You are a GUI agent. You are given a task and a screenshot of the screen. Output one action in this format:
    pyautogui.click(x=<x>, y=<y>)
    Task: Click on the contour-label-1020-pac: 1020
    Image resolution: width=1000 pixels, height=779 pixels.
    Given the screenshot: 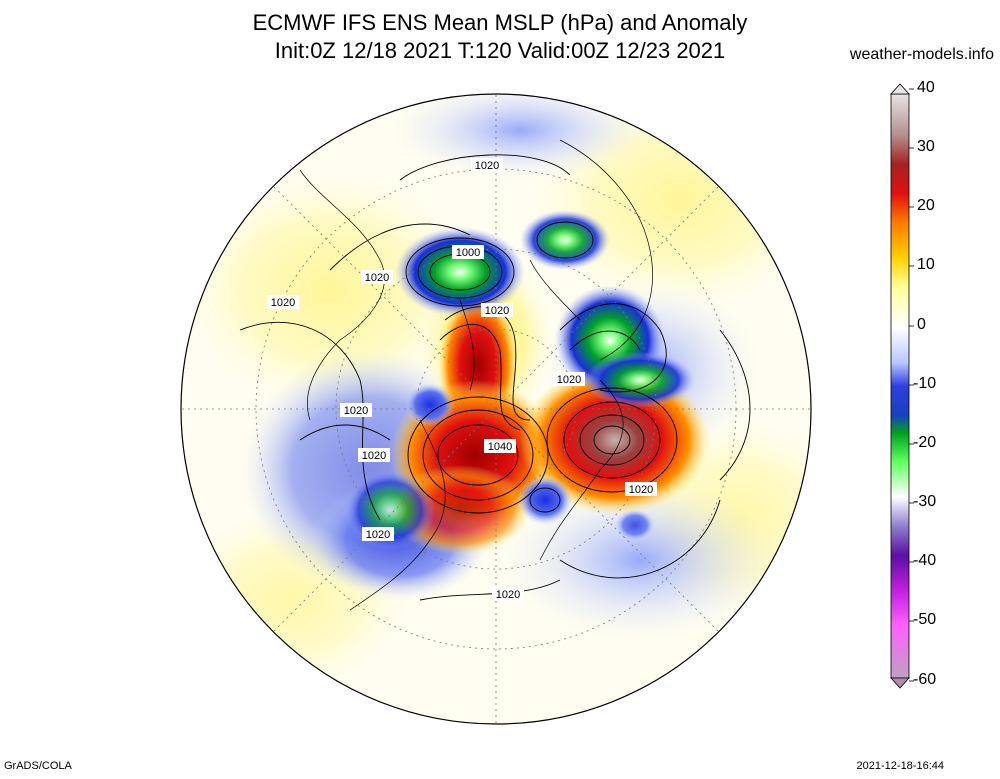 What is the action you would take?
    pyautogui.click(x=378, y=534)
    